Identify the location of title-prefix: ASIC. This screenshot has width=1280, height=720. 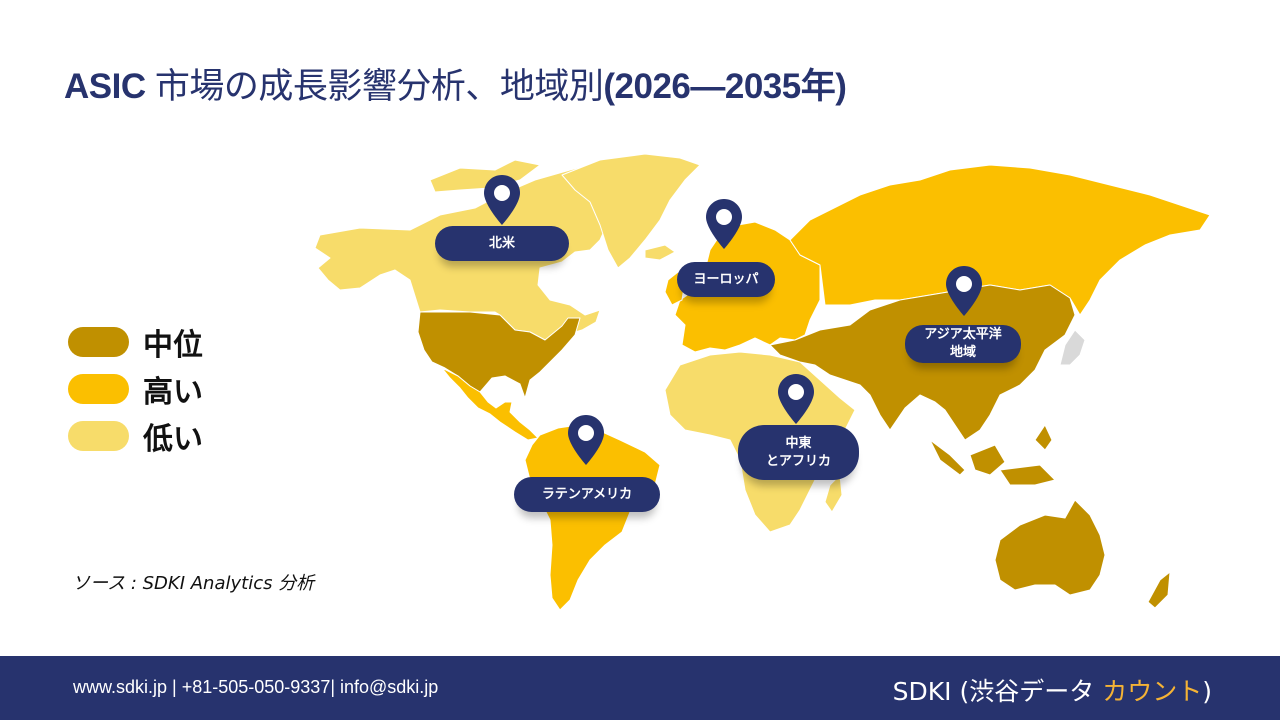
(105, 86).